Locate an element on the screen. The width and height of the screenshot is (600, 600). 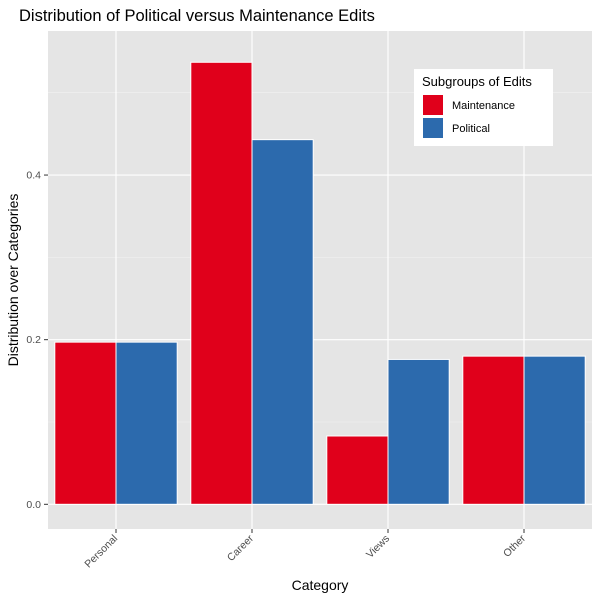
bar-political-career is located at coordinates (282, 322).